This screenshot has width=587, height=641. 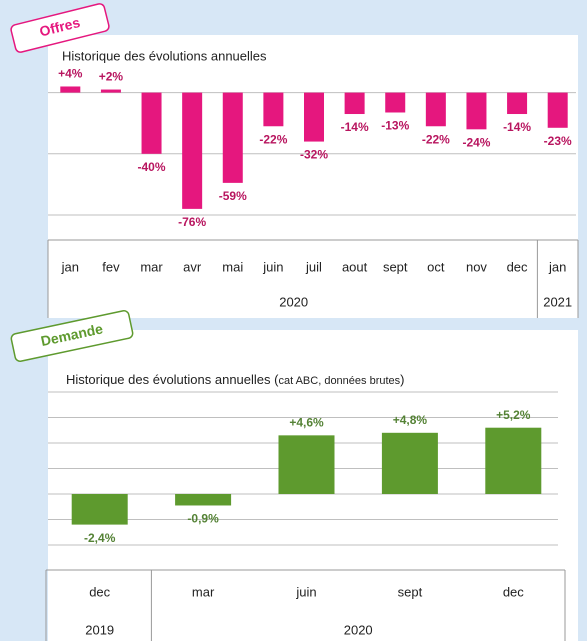 What do you see at coordinates (557, 301) in the screenshot?
I see `x-group-label: 2021` at bounding box center [557, 301].